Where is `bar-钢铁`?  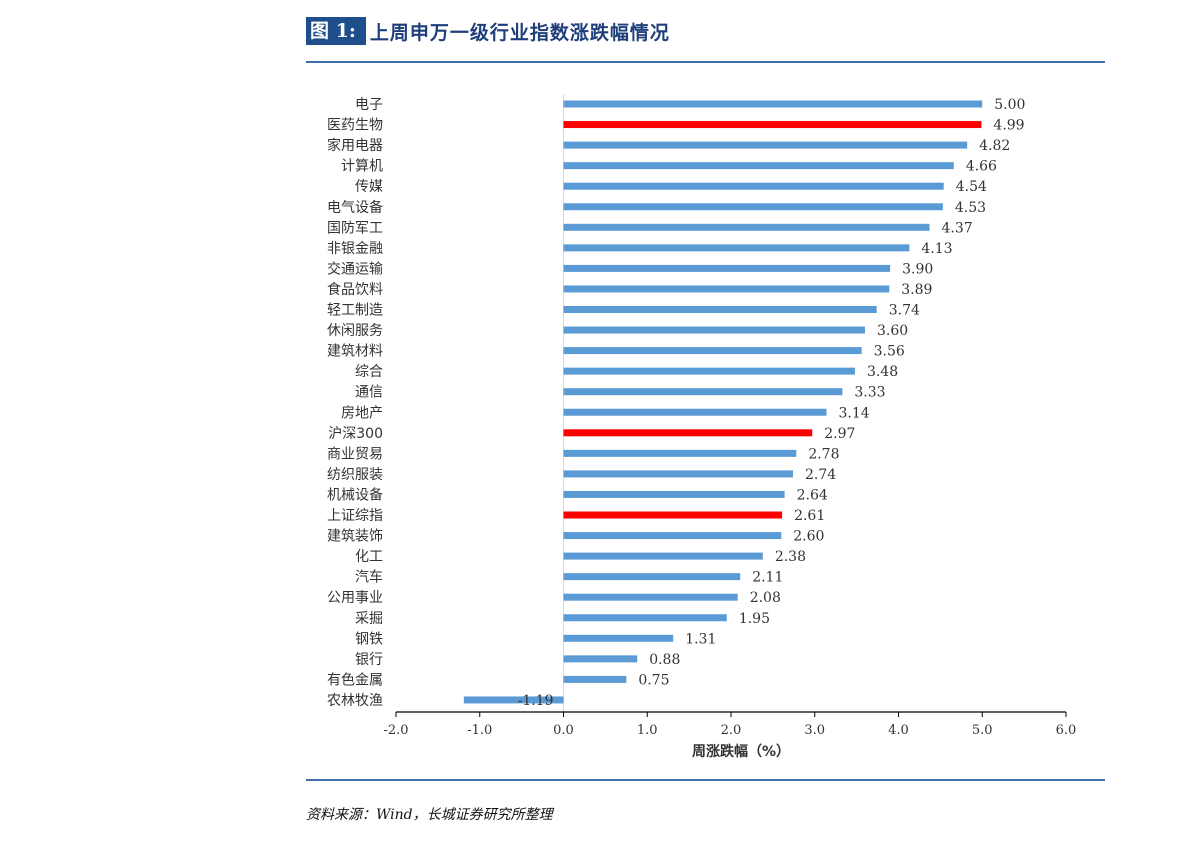 bar-钢铁 is located at coordinates (618, 638).